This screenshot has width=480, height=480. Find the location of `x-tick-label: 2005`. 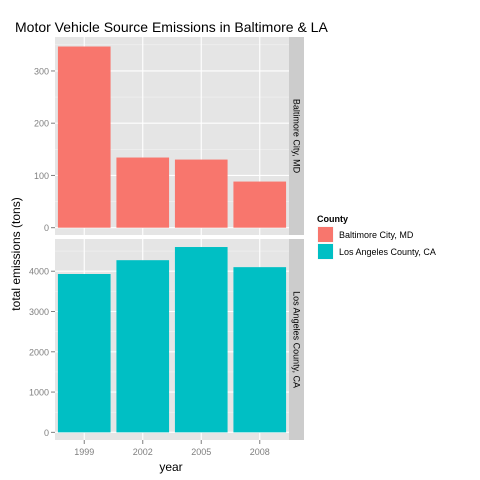

x-tick-label: 2005 is located at coordinates (201, 452).